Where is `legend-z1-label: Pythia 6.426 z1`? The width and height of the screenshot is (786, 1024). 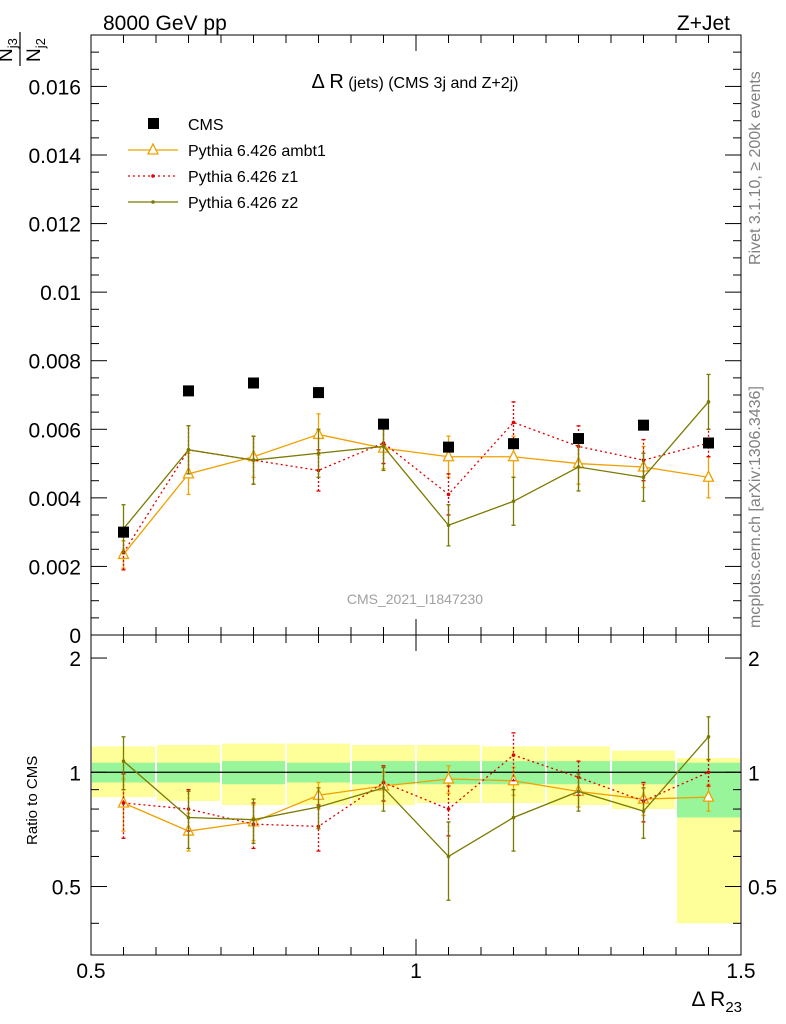
legend-z1-label: Pythia 6.426 z1 is located at coordinates (243, 177).